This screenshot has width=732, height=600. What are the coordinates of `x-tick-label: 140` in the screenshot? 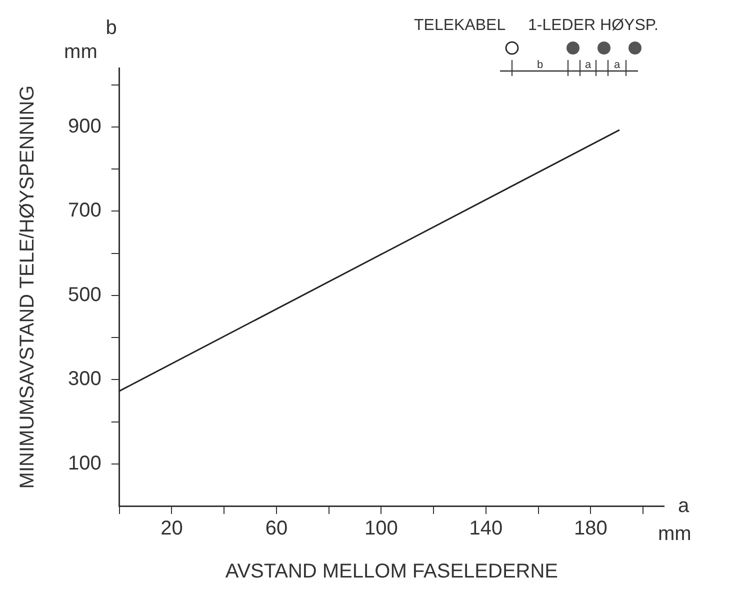 It's located at (486, 529).